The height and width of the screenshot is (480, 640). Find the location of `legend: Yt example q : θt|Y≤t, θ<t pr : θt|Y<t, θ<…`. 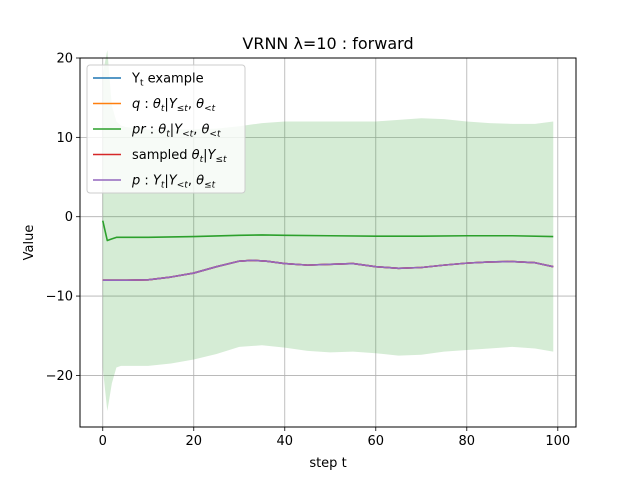

legend: Yt example q : θt|Y≤t, θ<t pr : θt|Y<t, θ<… is located at coordinates (166, 129).